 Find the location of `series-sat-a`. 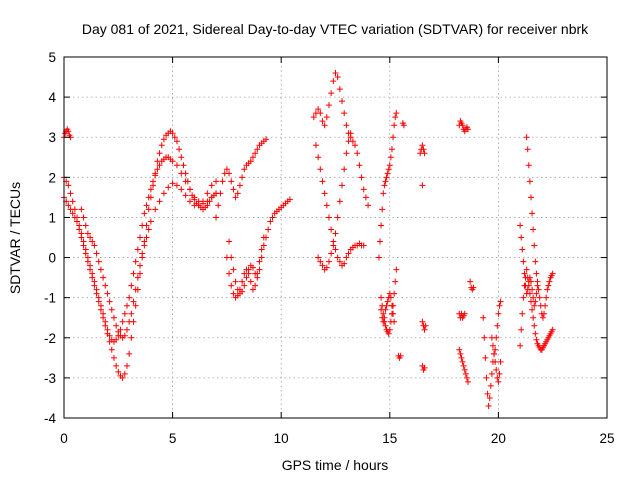

series-sat-a is located at coordinates (140, 254).